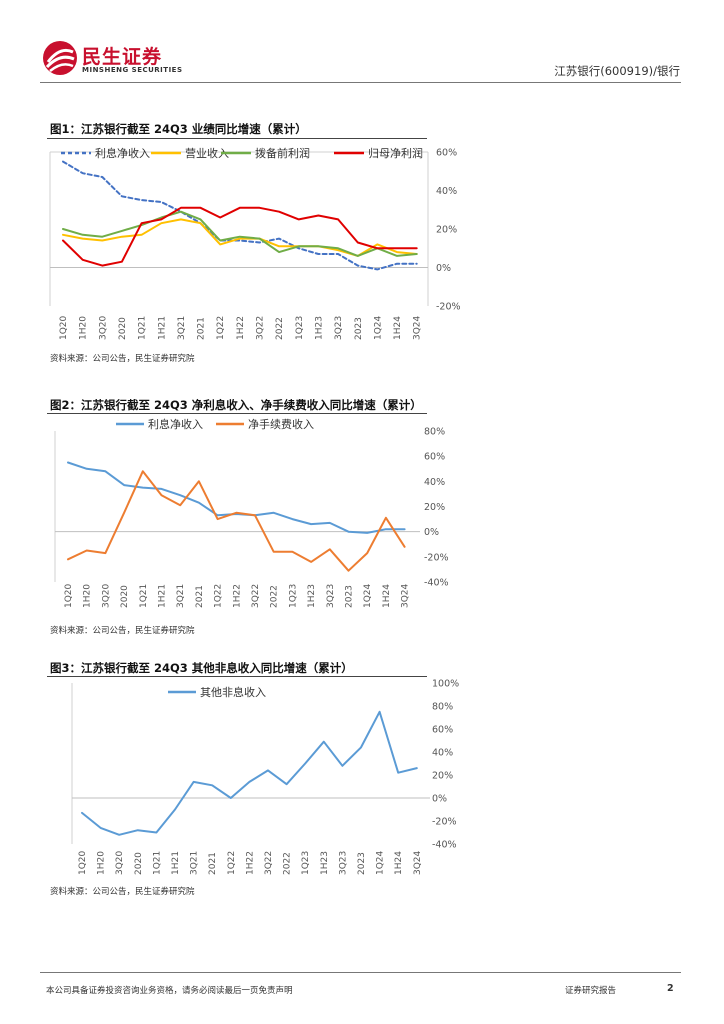 This screenshot has width=724, height=1024. What do you see at coordinates (236, 405) in the screenshot?
I see `figure2-title: 图2：江苏银行截至 24Q3 净利息收入、净手续费收入同比增速（累计）` at bounding box center [236, 405].